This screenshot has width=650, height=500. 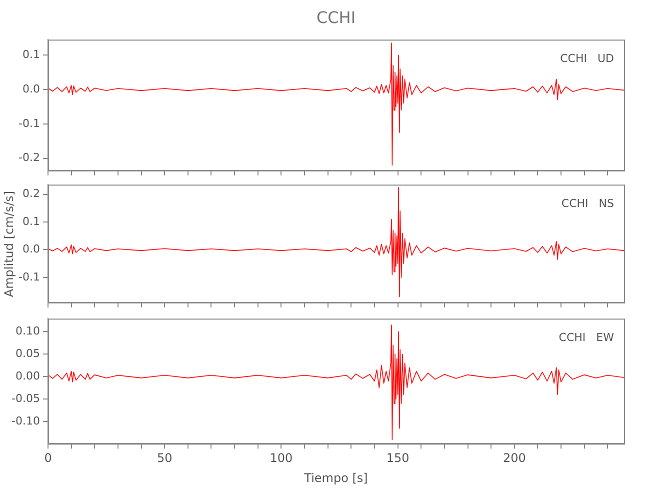 What do you see at coordinates (31, 193) in the screenshot?
I see `y-tick-label: 0.2` at bounding box center [31, 193].